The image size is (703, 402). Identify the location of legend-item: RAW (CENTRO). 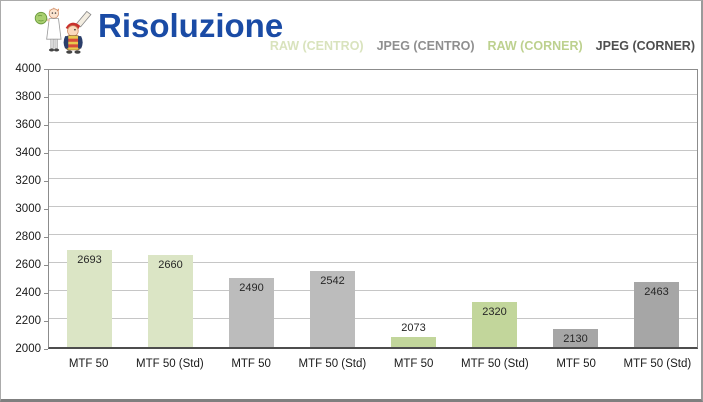
(316, 46).